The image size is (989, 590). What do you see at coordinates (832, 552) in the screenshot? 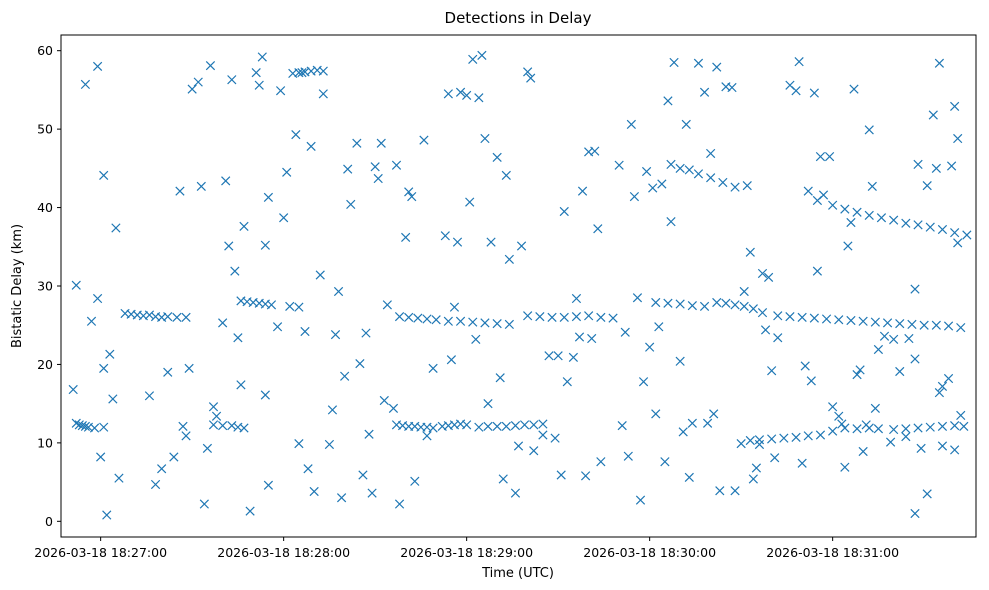
I see `x-tick-label: 2026-03-18 18:31:00` at bounding box center [832, 552].